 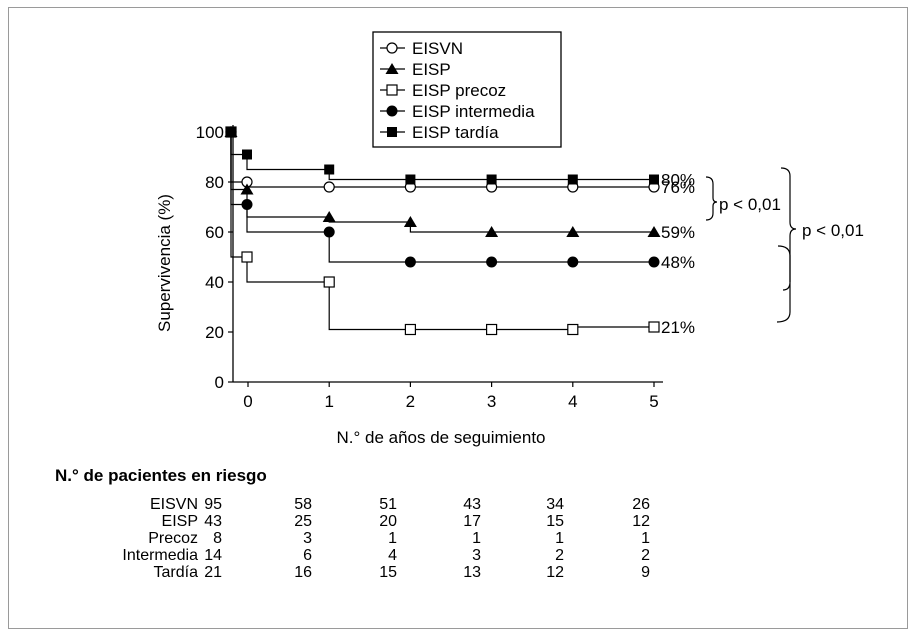 What do you see at coordinates (175, 572) in the screenshot?
I see `risk-row-label: Tardía` at bounding box center [175, 572].